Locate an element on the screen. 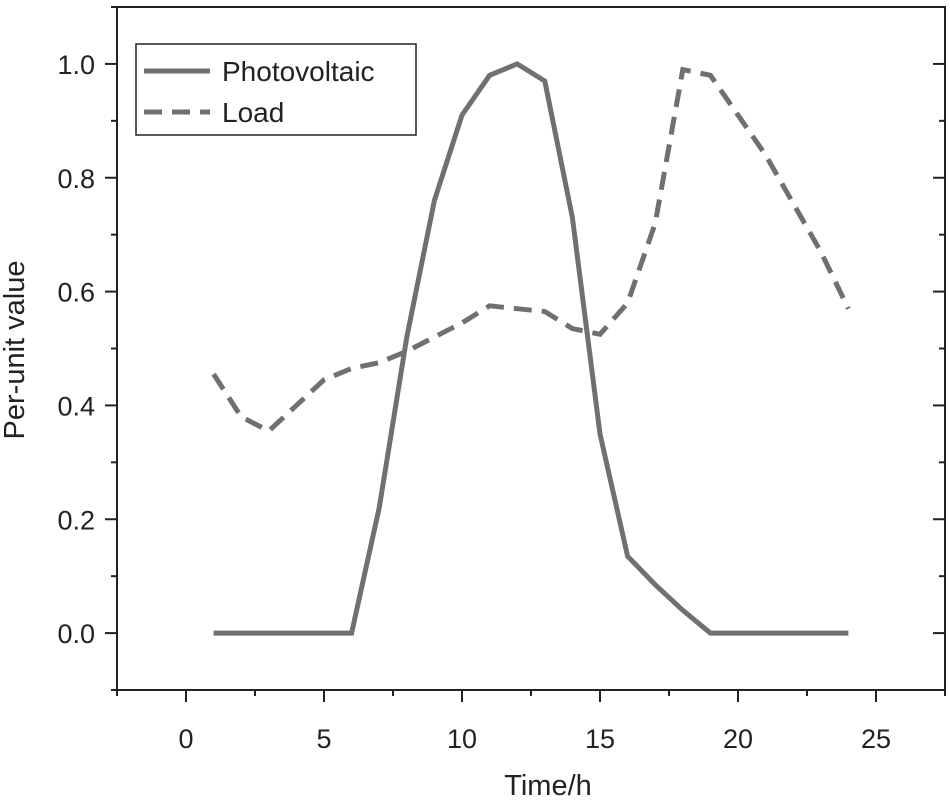  legend-box is located at coordinates (276, 89).